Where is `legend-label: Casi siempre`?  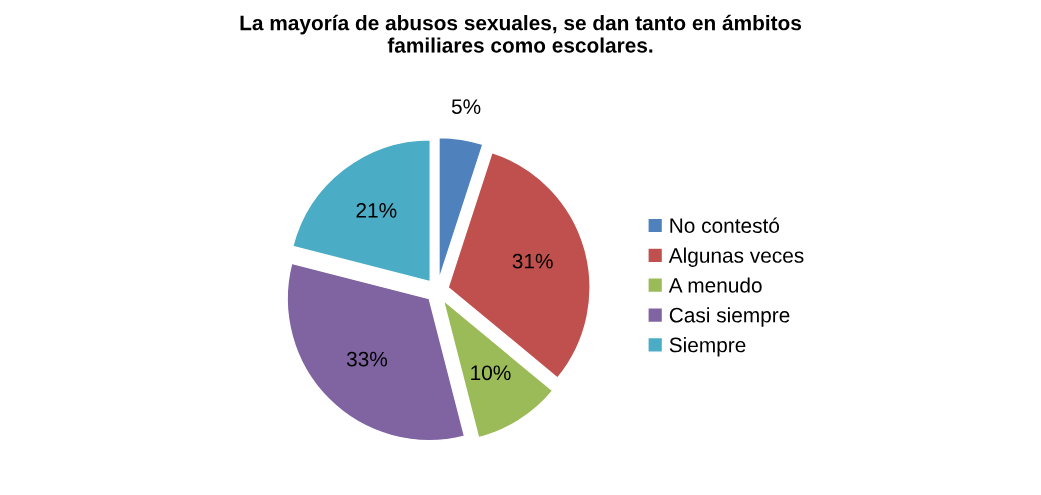 legend-label: Casi siempre is located at coordinates (729, 317).